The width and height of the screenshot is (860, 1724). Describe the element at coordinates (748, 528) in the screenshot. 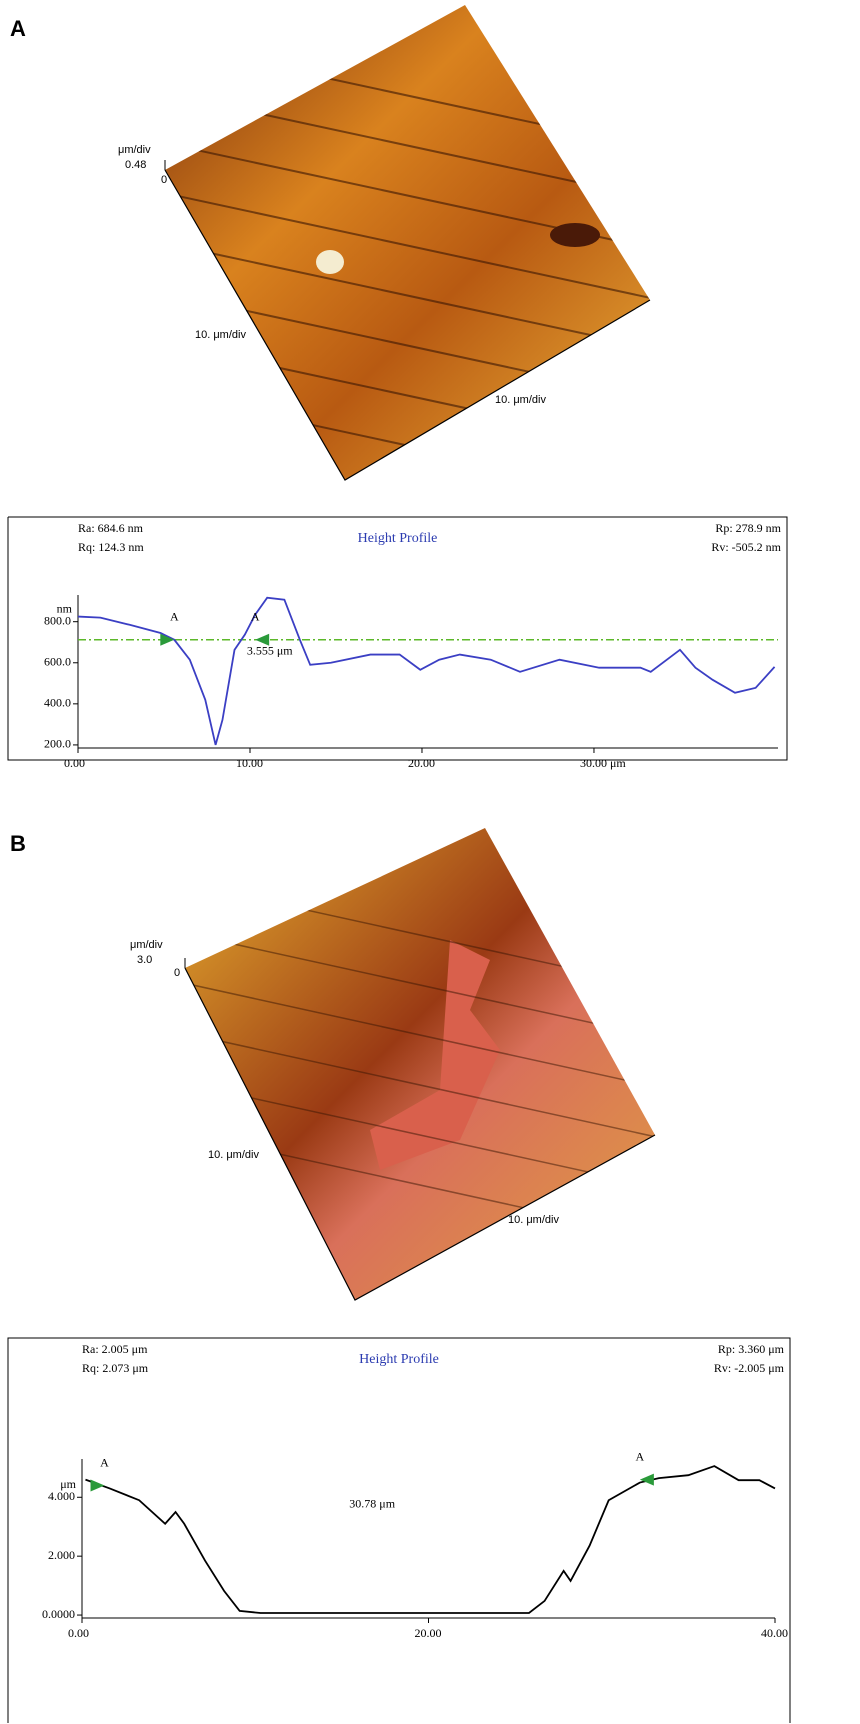

I see `annotation: Rp: 278.9 nm` at that location.